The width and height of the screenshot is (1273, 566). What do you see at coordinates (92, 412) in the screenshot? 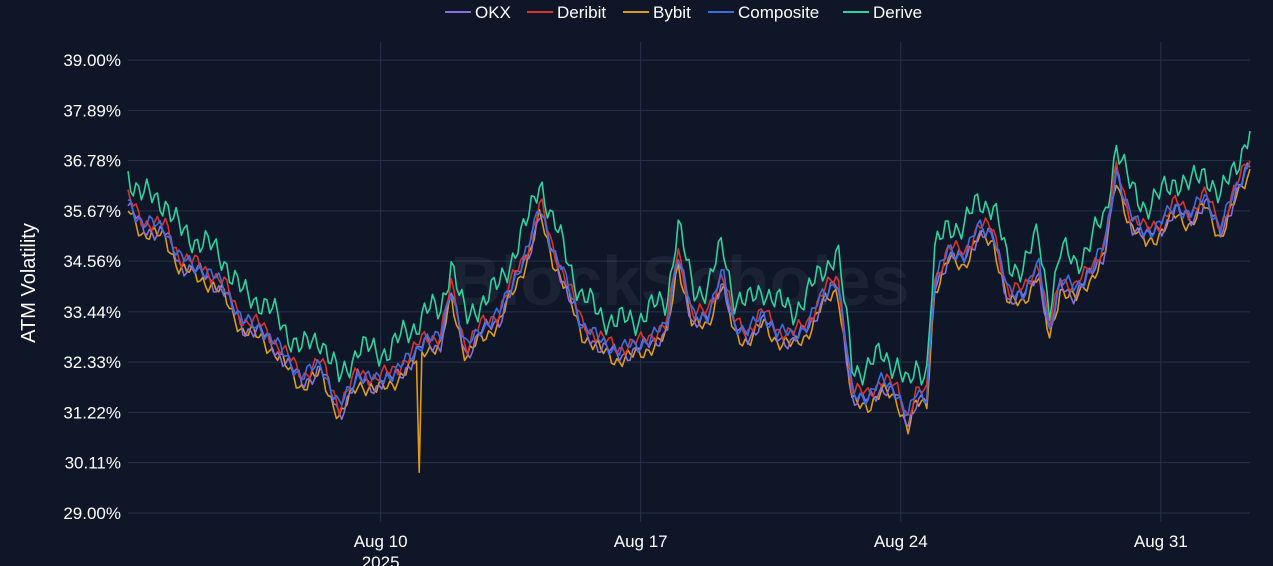
I see `y-tick-label: 31.22%` at bounding box center [92, 412].